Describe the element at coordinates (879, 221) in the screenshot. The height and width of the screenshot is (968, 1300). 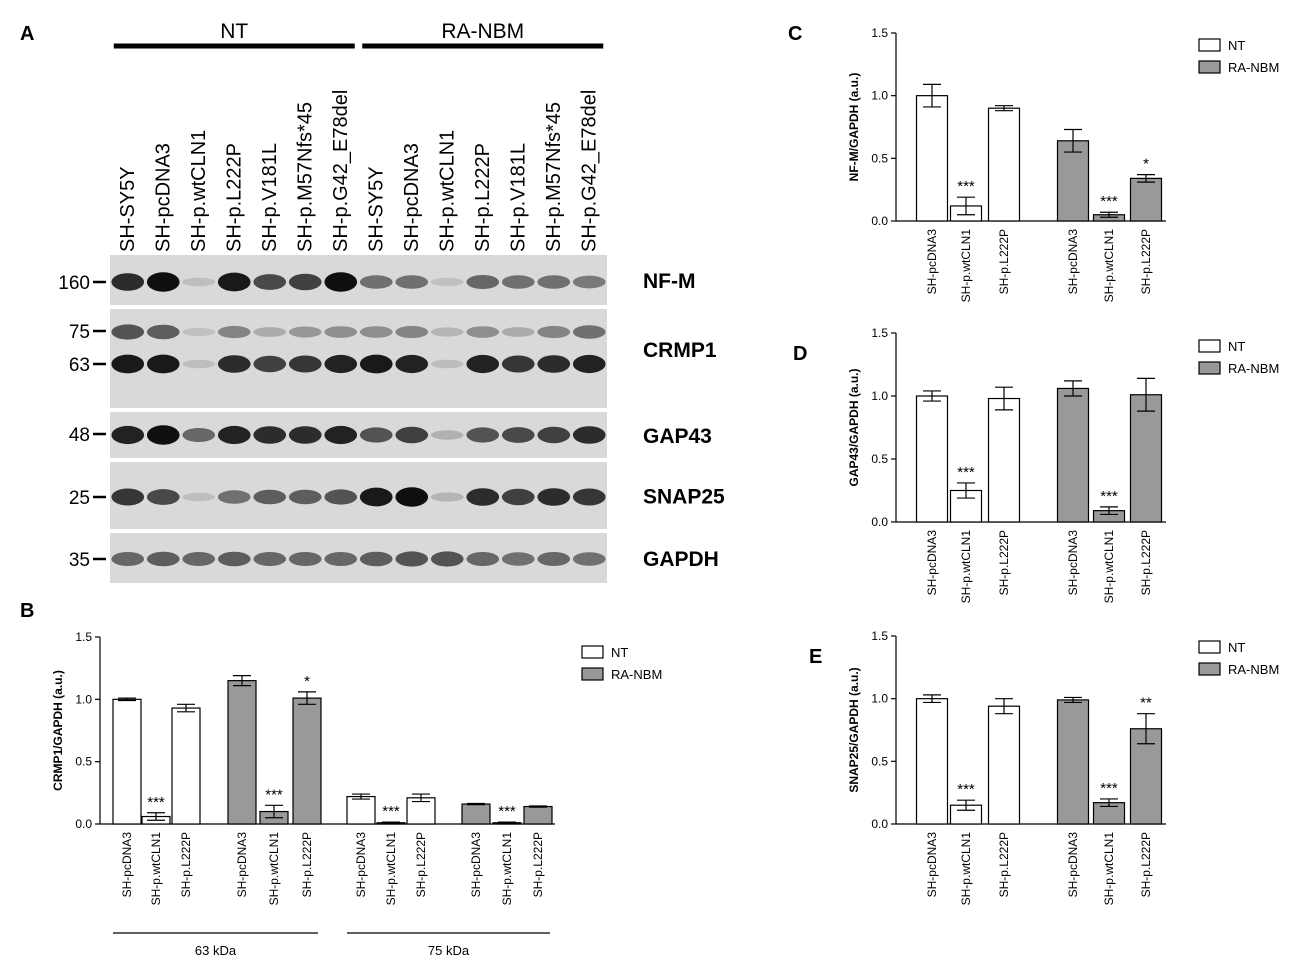
I see `y-tick-label: 0.0` at that location.